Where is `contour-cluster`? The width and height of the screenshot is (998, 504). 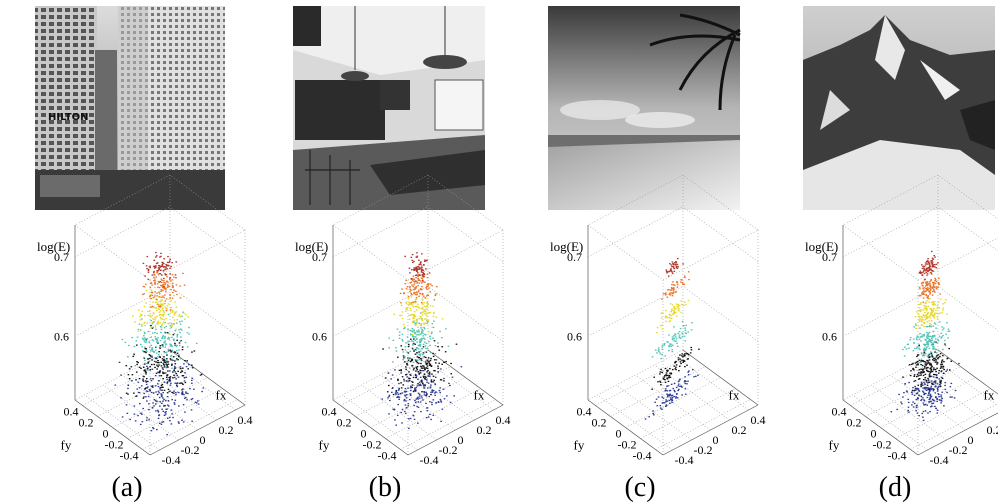 contour-cluster is located at coordinates (925, 392).